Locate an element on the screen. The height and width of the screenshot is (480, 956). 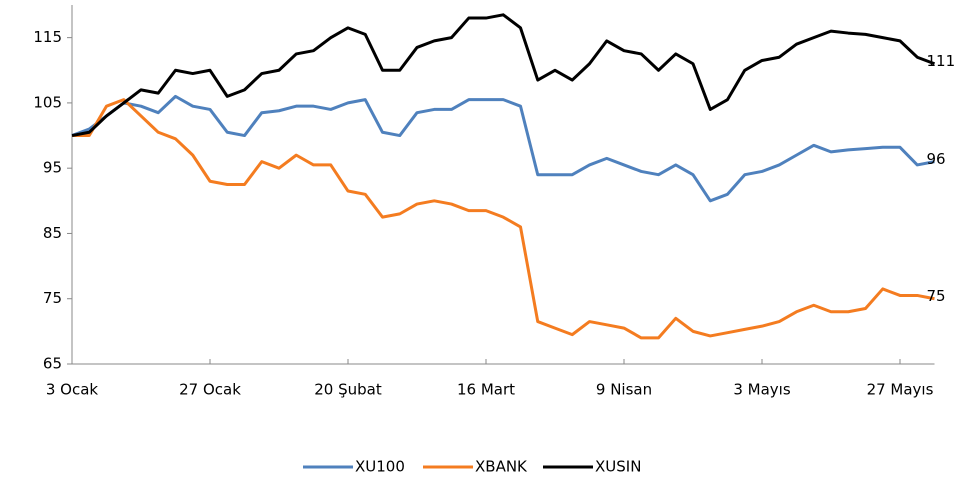
y-tick-label: 85 is located at coordinates (52, 233).